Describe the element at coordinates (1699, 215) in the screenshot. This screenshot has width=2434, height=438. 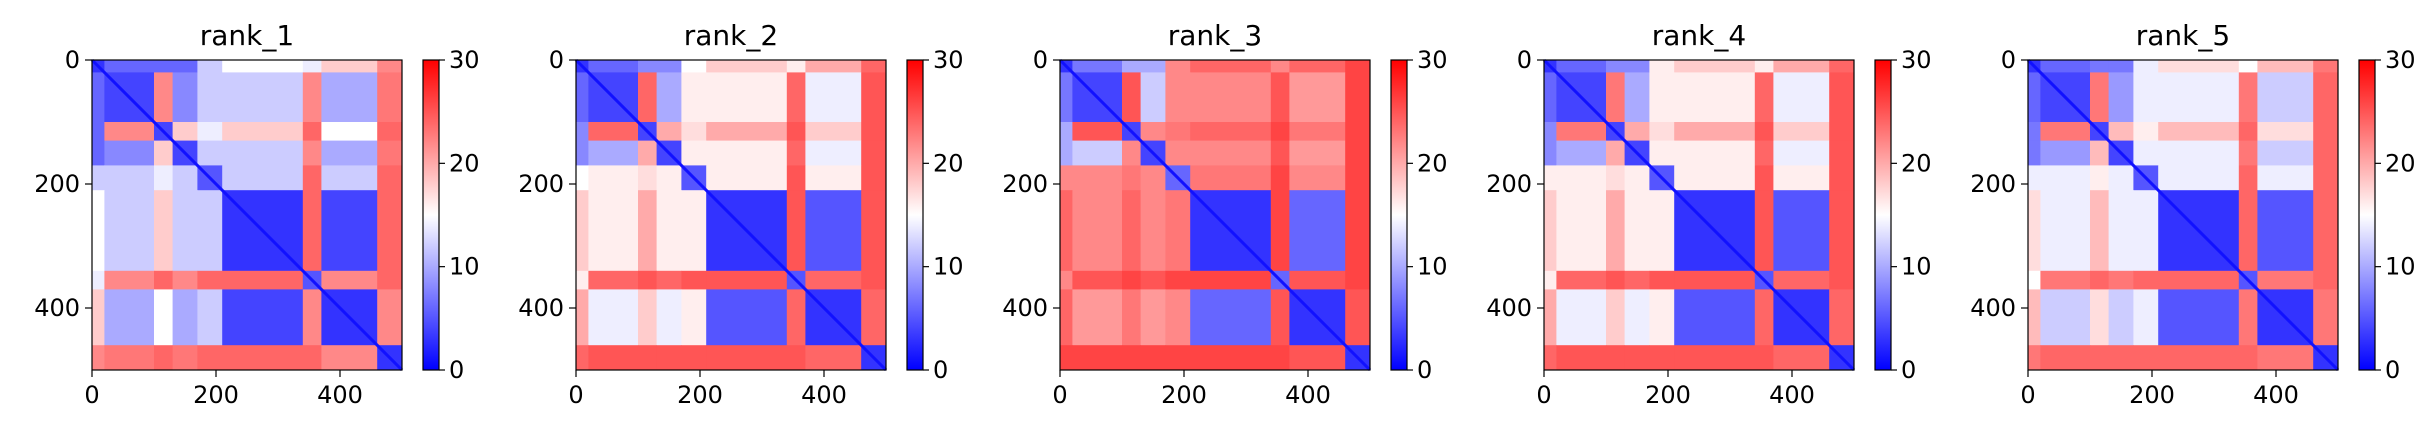
I see `plot-frame` at that location.